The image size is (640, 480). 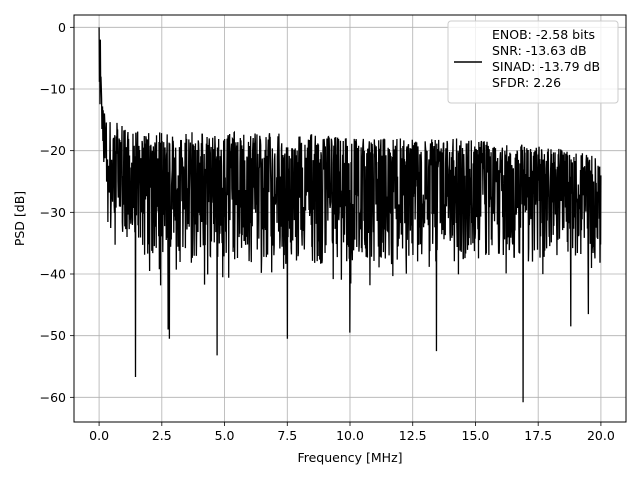 I want to click on legend-entry-line: SINAD: -13.79 dB, so click(x=546, y=66).